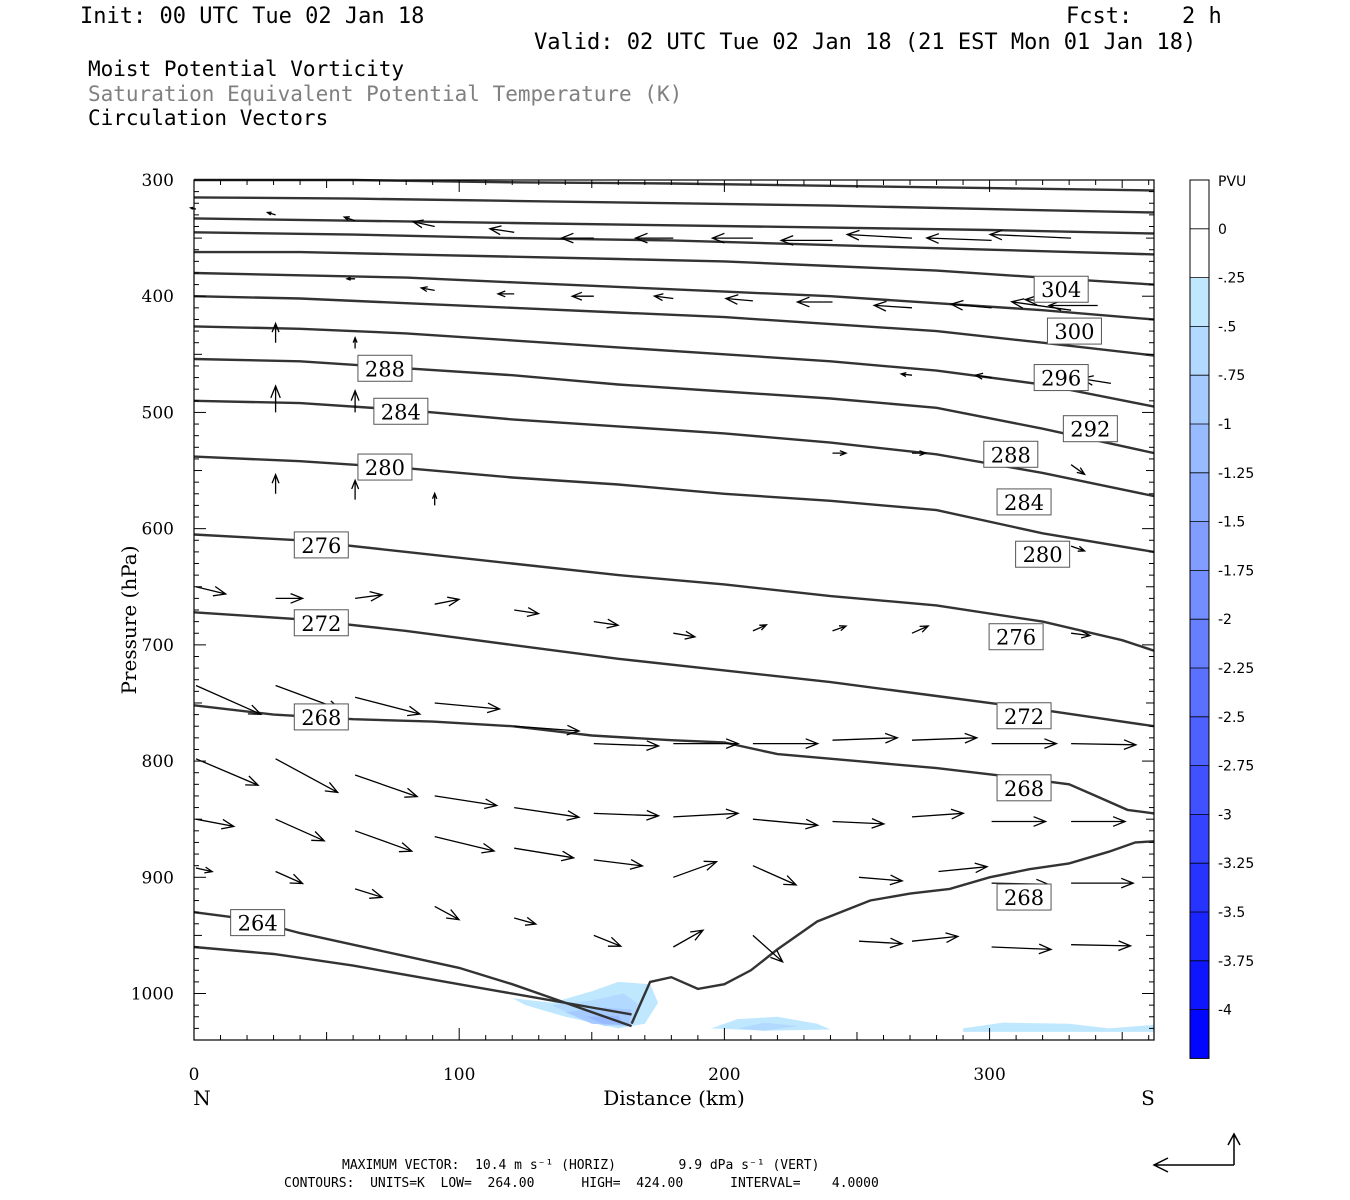 Image resolution: width=1350 pixels, height=1200 pixels. Describe the element at coordinates (1231, 376) in the screenshot. I see `colorbar-tick-label: -.75` at that location.